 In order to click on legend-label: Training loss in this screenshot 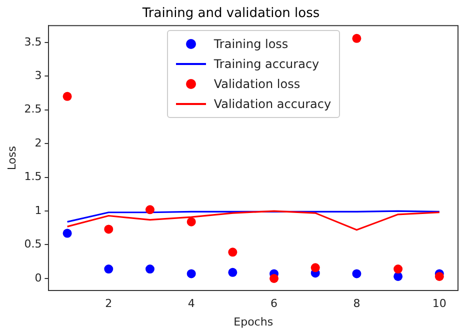, I will do `click(251, 43)`.